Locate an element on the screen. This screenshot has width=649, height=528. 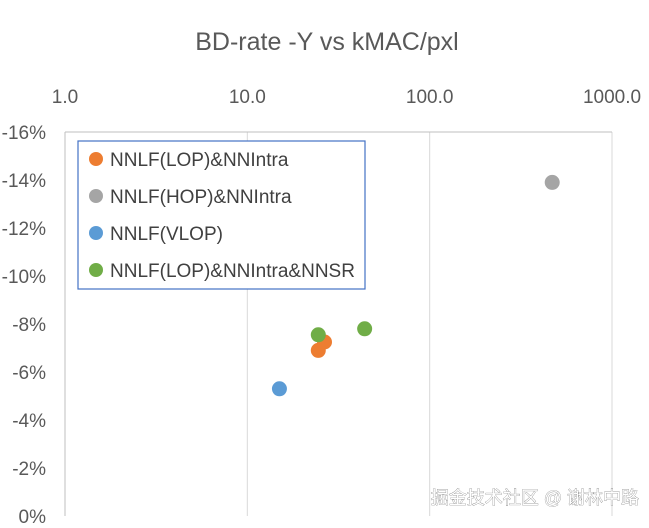
y-tick-label: -6% is located at coordinates (29, 373).